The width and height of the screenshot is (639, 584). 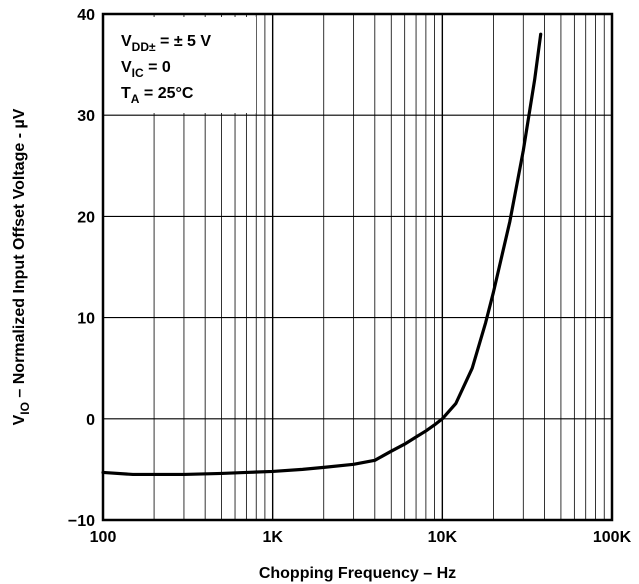 What do you see at coordinates (157, 95) in the screenshot?
I see `annotation-temperature: TA = 25°C` at bounding box center [157, 95].